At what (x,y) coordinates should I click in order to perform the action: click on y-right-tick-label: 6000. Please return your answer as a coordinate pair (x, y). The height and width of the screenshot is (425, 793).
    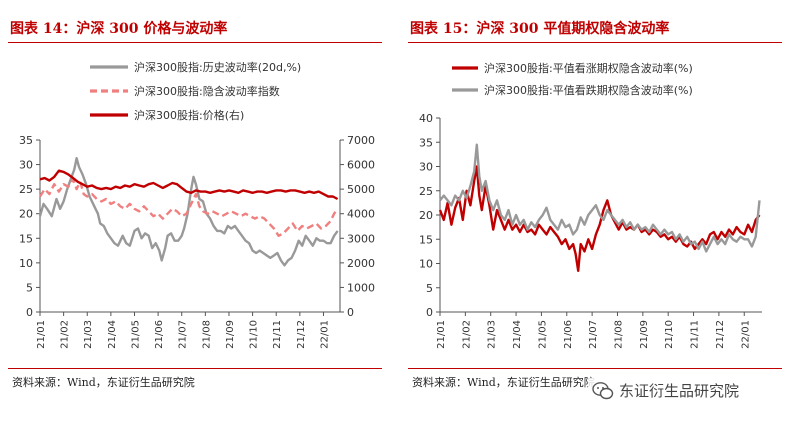
    Looking at the image, I should click on (361, 165).